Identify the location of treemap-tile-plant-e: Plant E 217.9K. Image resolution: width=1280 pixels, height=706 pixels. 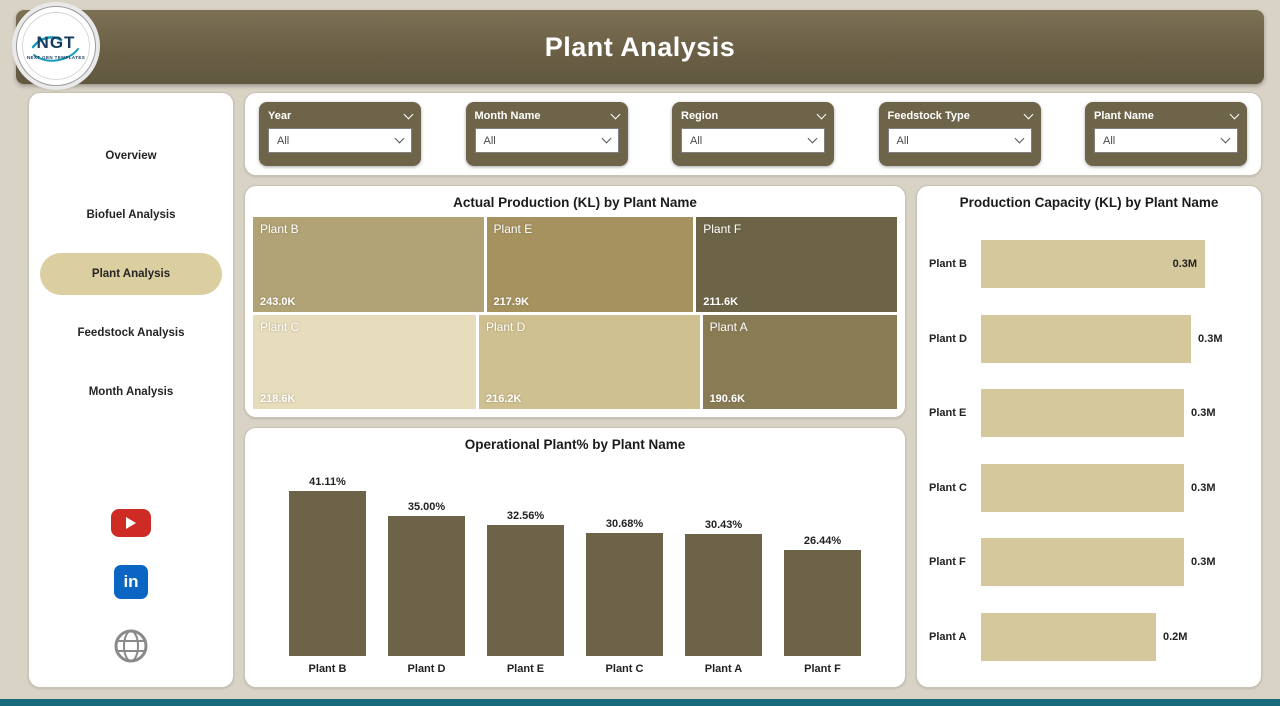
(590, 264).